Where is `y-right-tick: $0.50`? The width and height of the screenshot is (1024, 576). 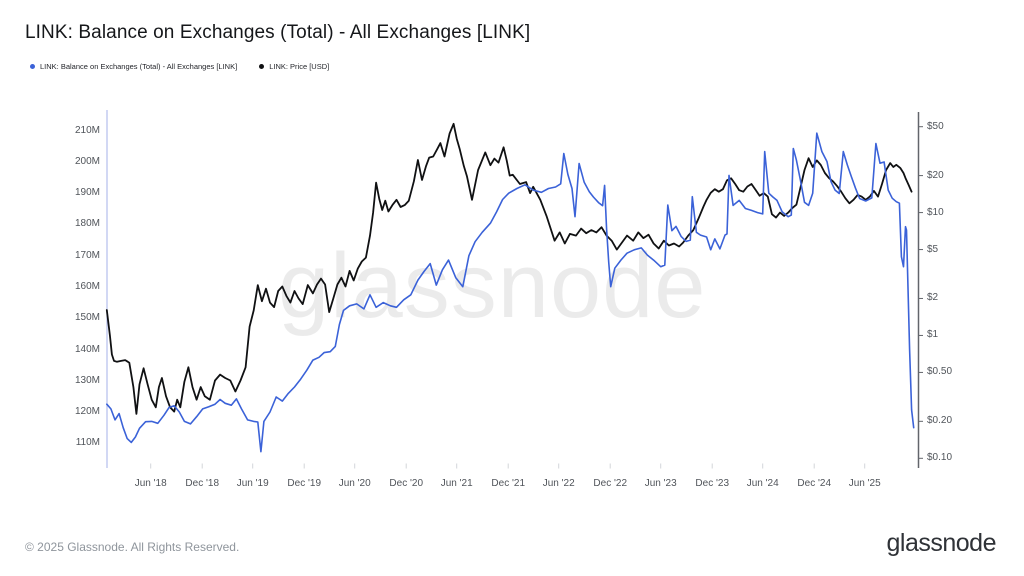 y-right-tick: $0.50 is located at coordinates (940, 372).